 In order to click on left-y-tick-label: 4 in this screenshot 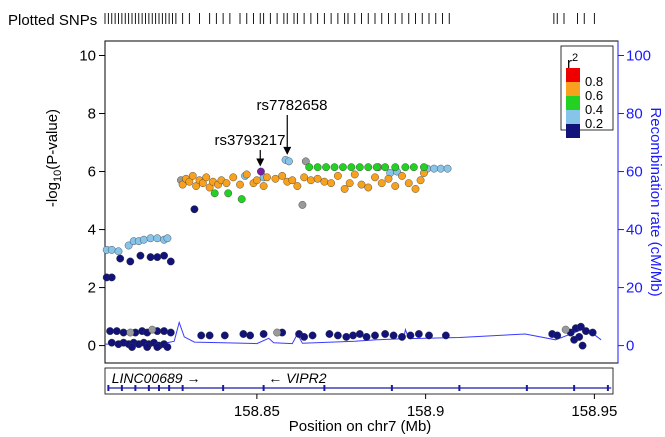, I will do `click(92, 230)`.